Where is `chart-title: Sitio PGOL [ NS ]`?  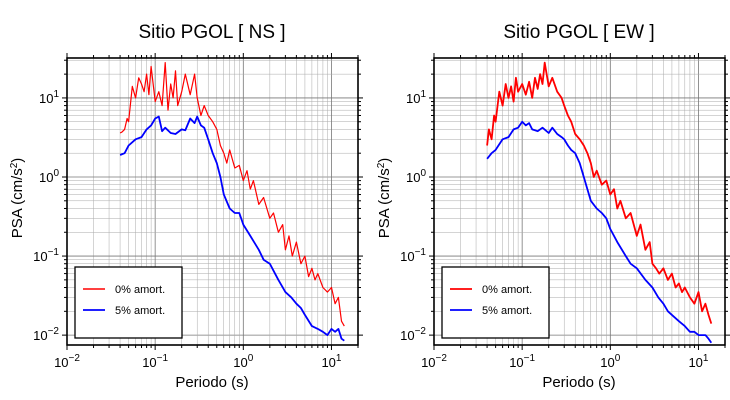 chart-title: Sitio PGOL [ NS ] is located at coordinates (211, 32).